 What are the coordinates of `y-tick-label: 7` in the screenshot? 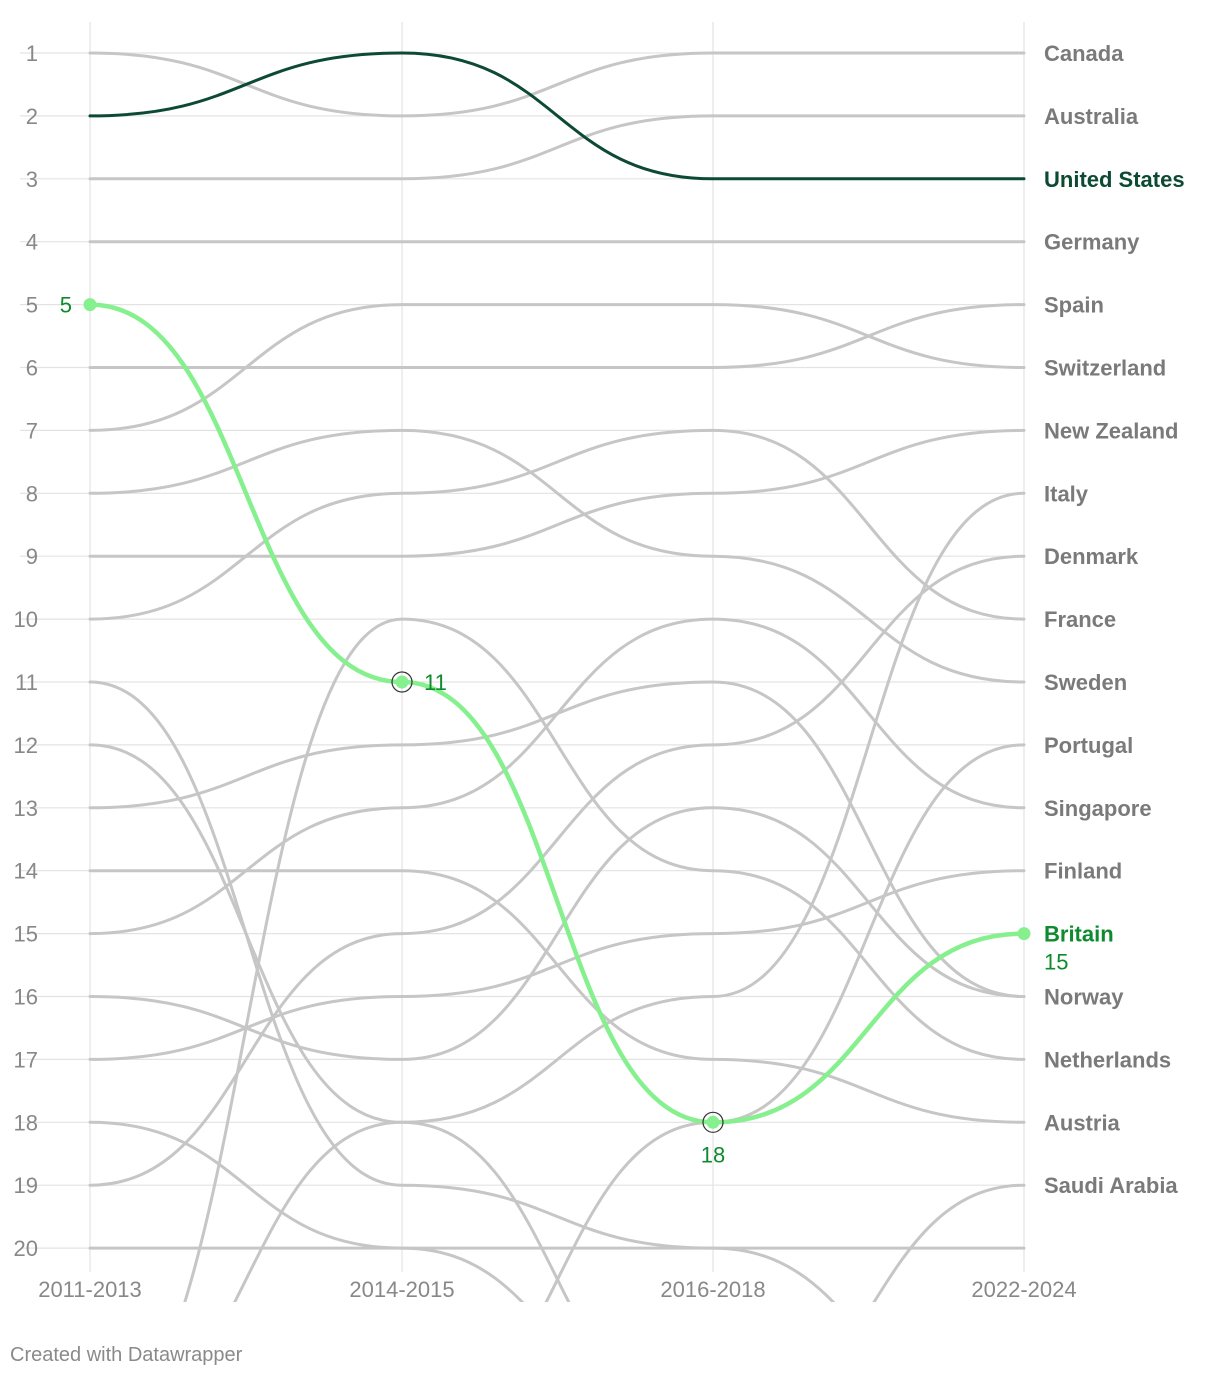 It's located at (32, 430).